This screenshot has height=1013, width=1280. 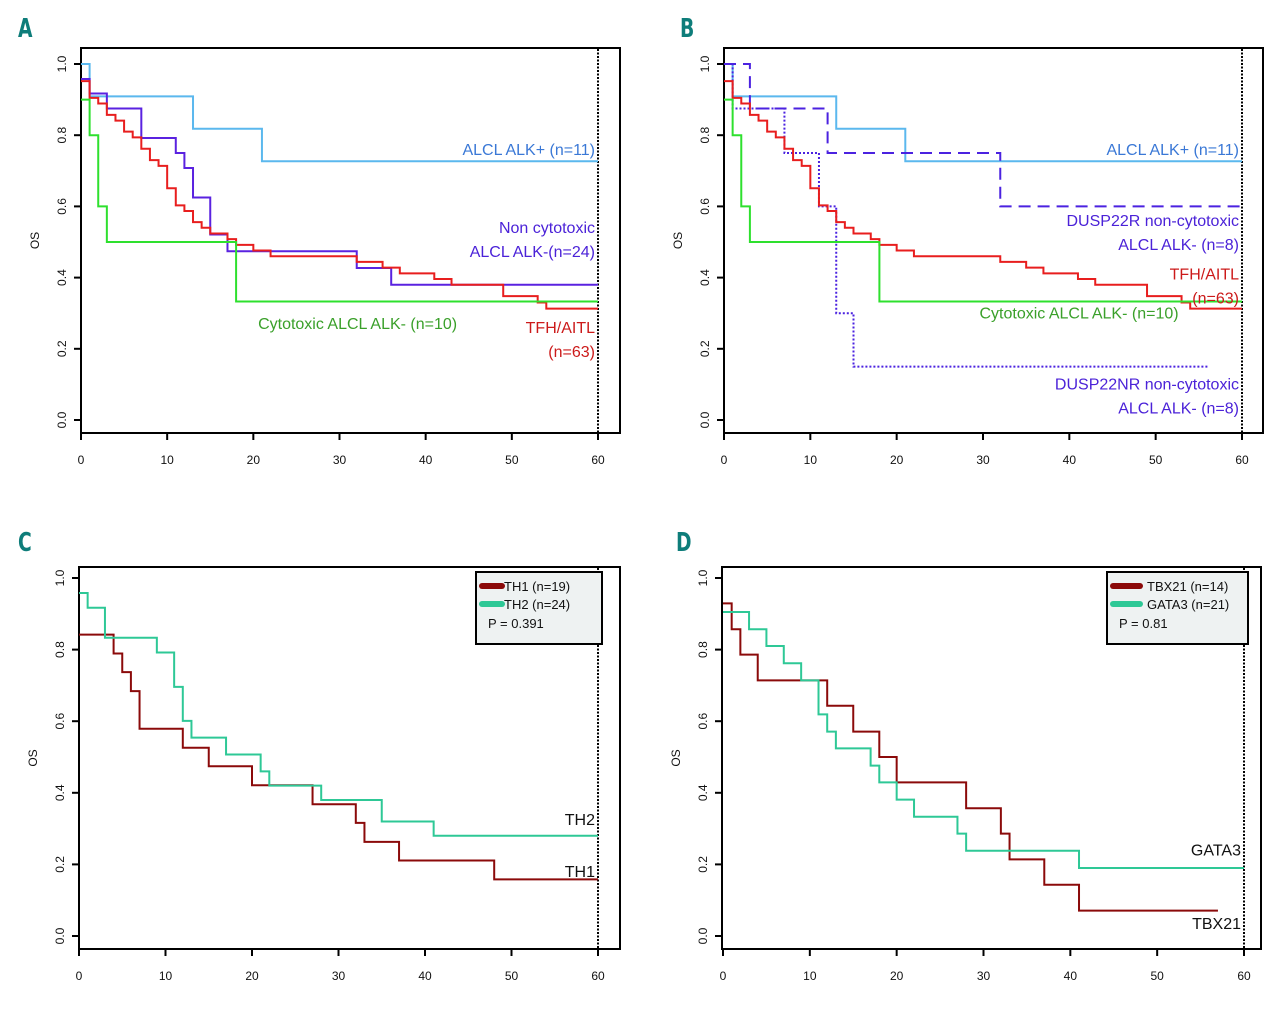 I want to click on curve-annotation: DUSP22NR non-cytotoxic, so click(x=1147, y=385).